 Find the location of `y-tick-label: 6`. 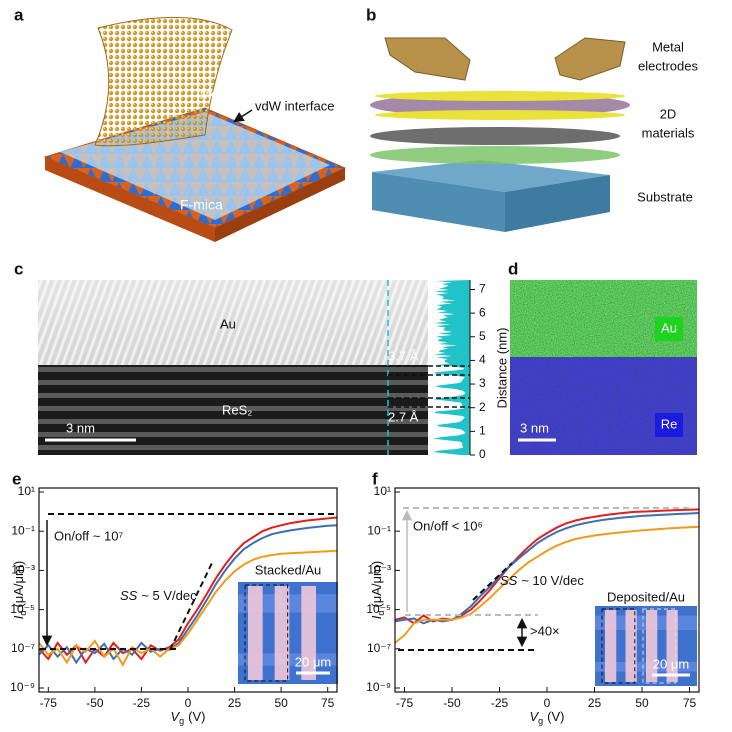

y-tick-label: 6 is located at coordinates (482, 312).